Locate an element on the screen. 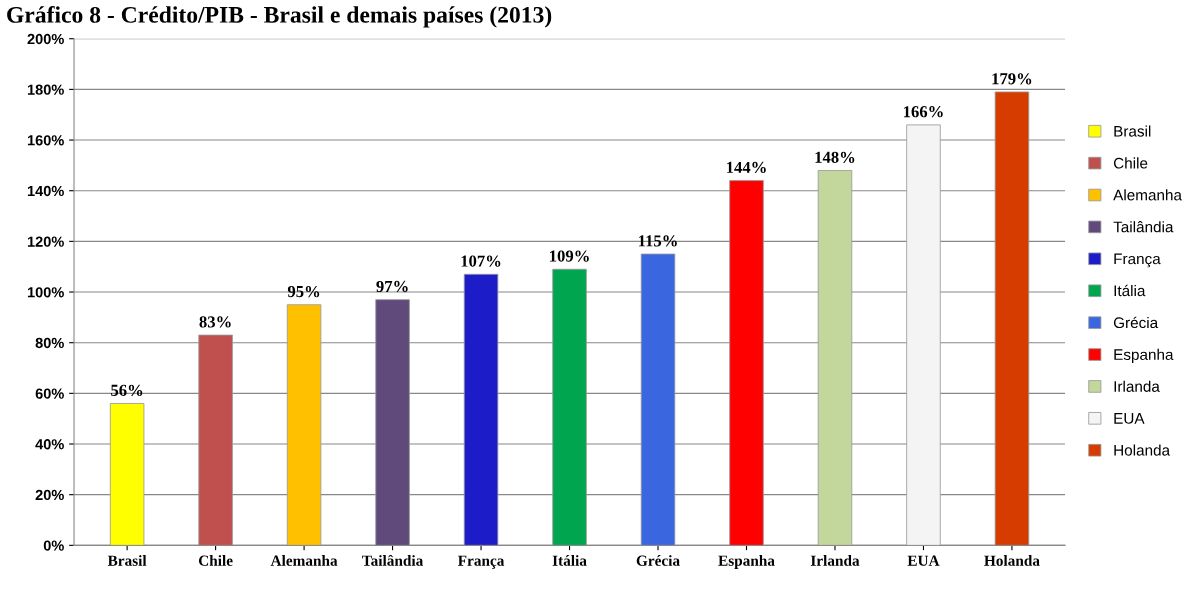 This screenshot has height=596, width=1194. y-tick-label: 80% is located at coordinates (49, 343).